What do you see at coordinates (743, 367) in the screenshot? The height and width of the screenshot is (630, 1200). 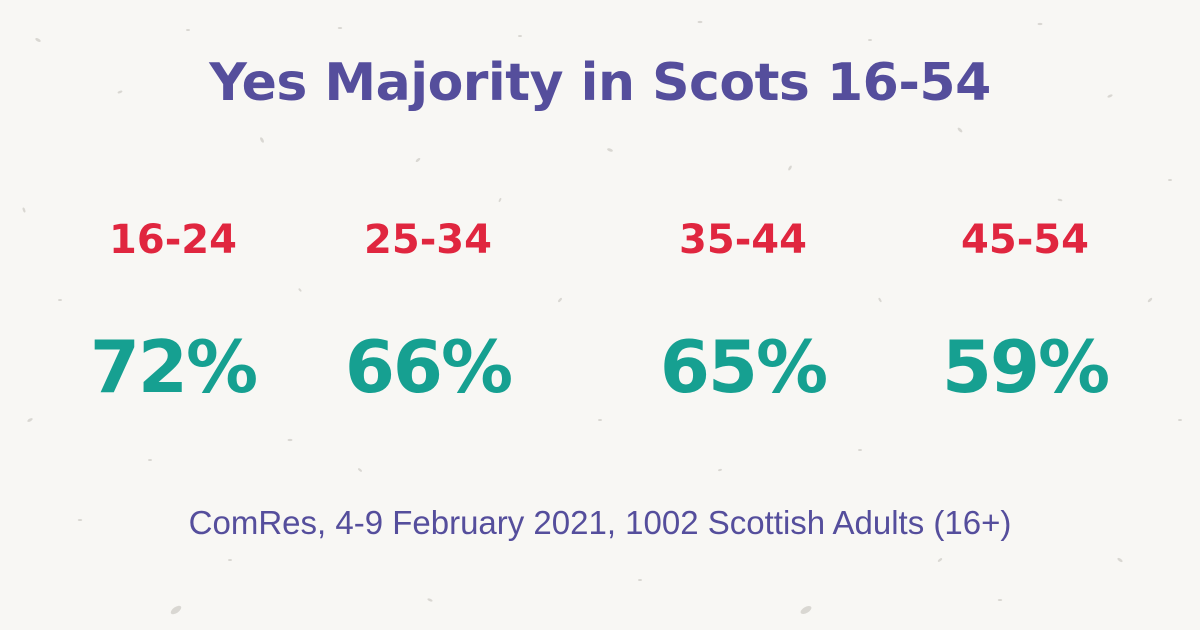 I see `percent-value: 65%` at bounding box center [743, 367].